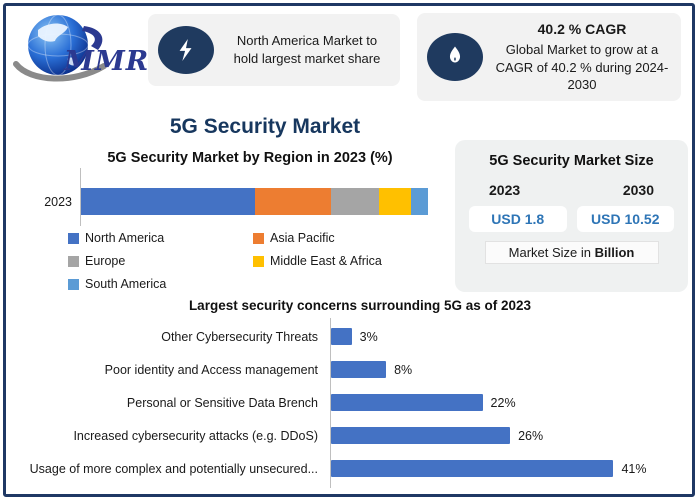 This screenshot has width=698, height=500. I want to click on concern-bar-track: 41%, so click(488, 468).